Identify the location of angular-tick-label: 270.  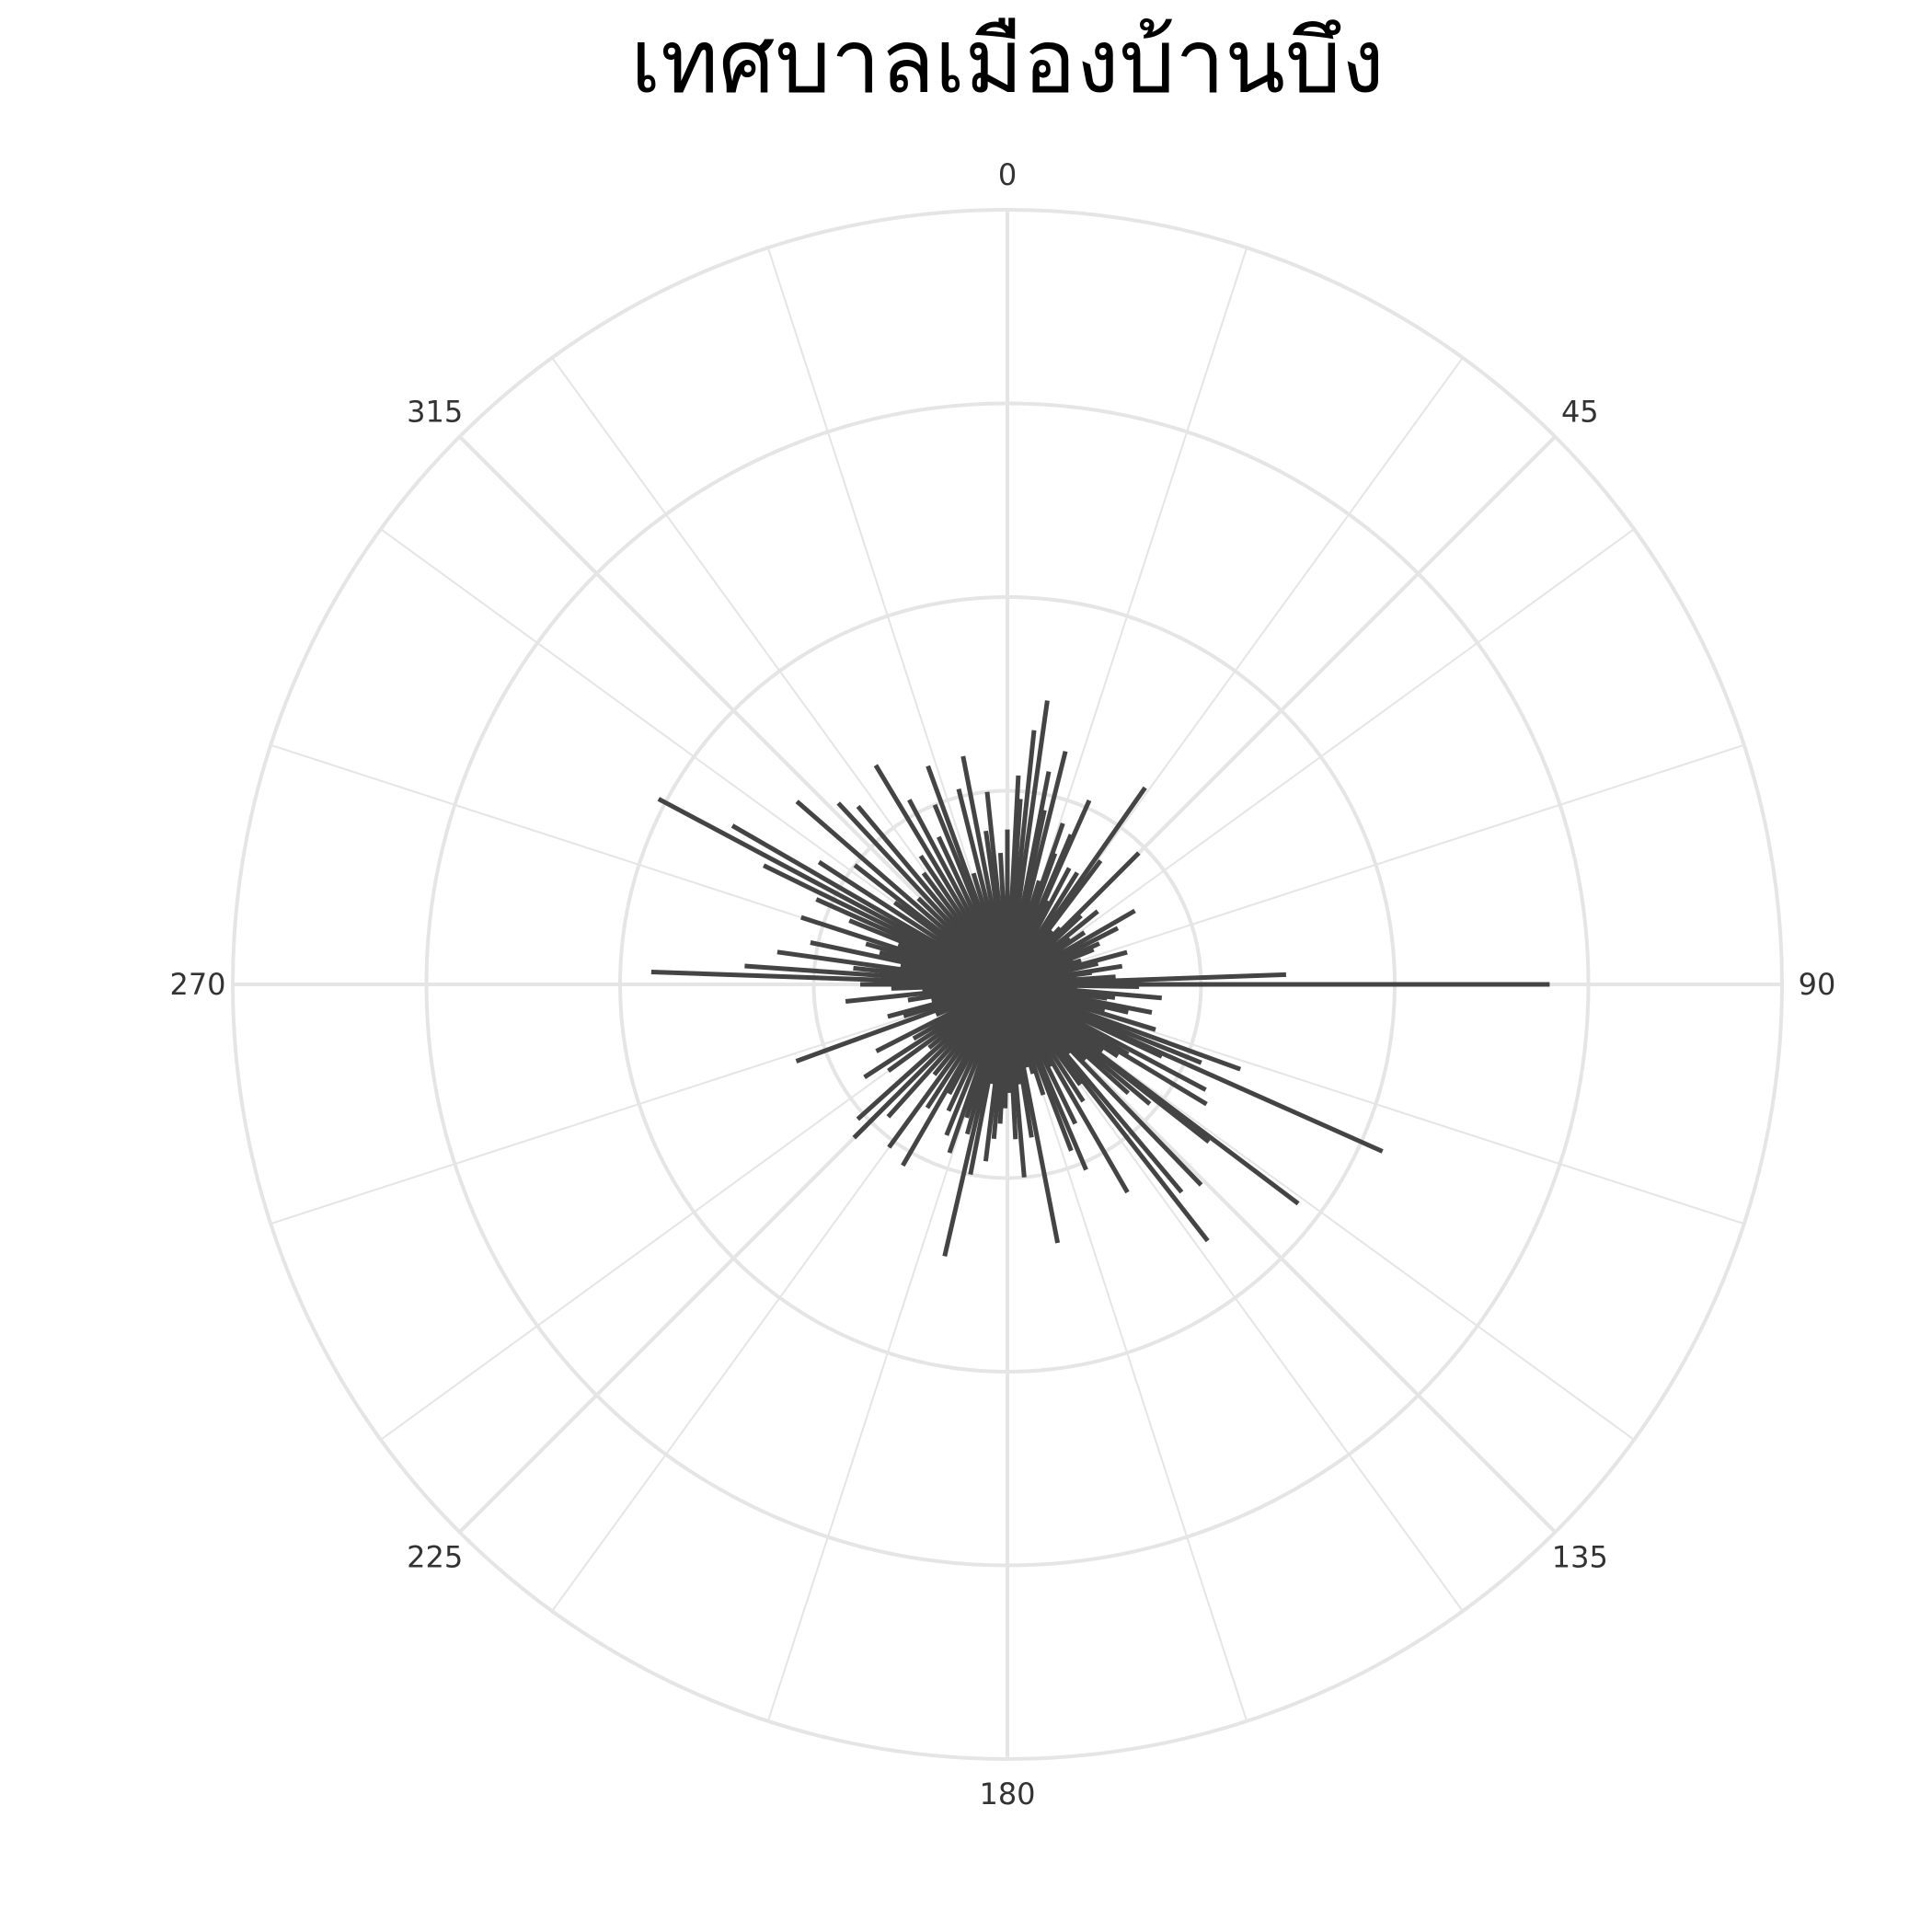
(197, 984).